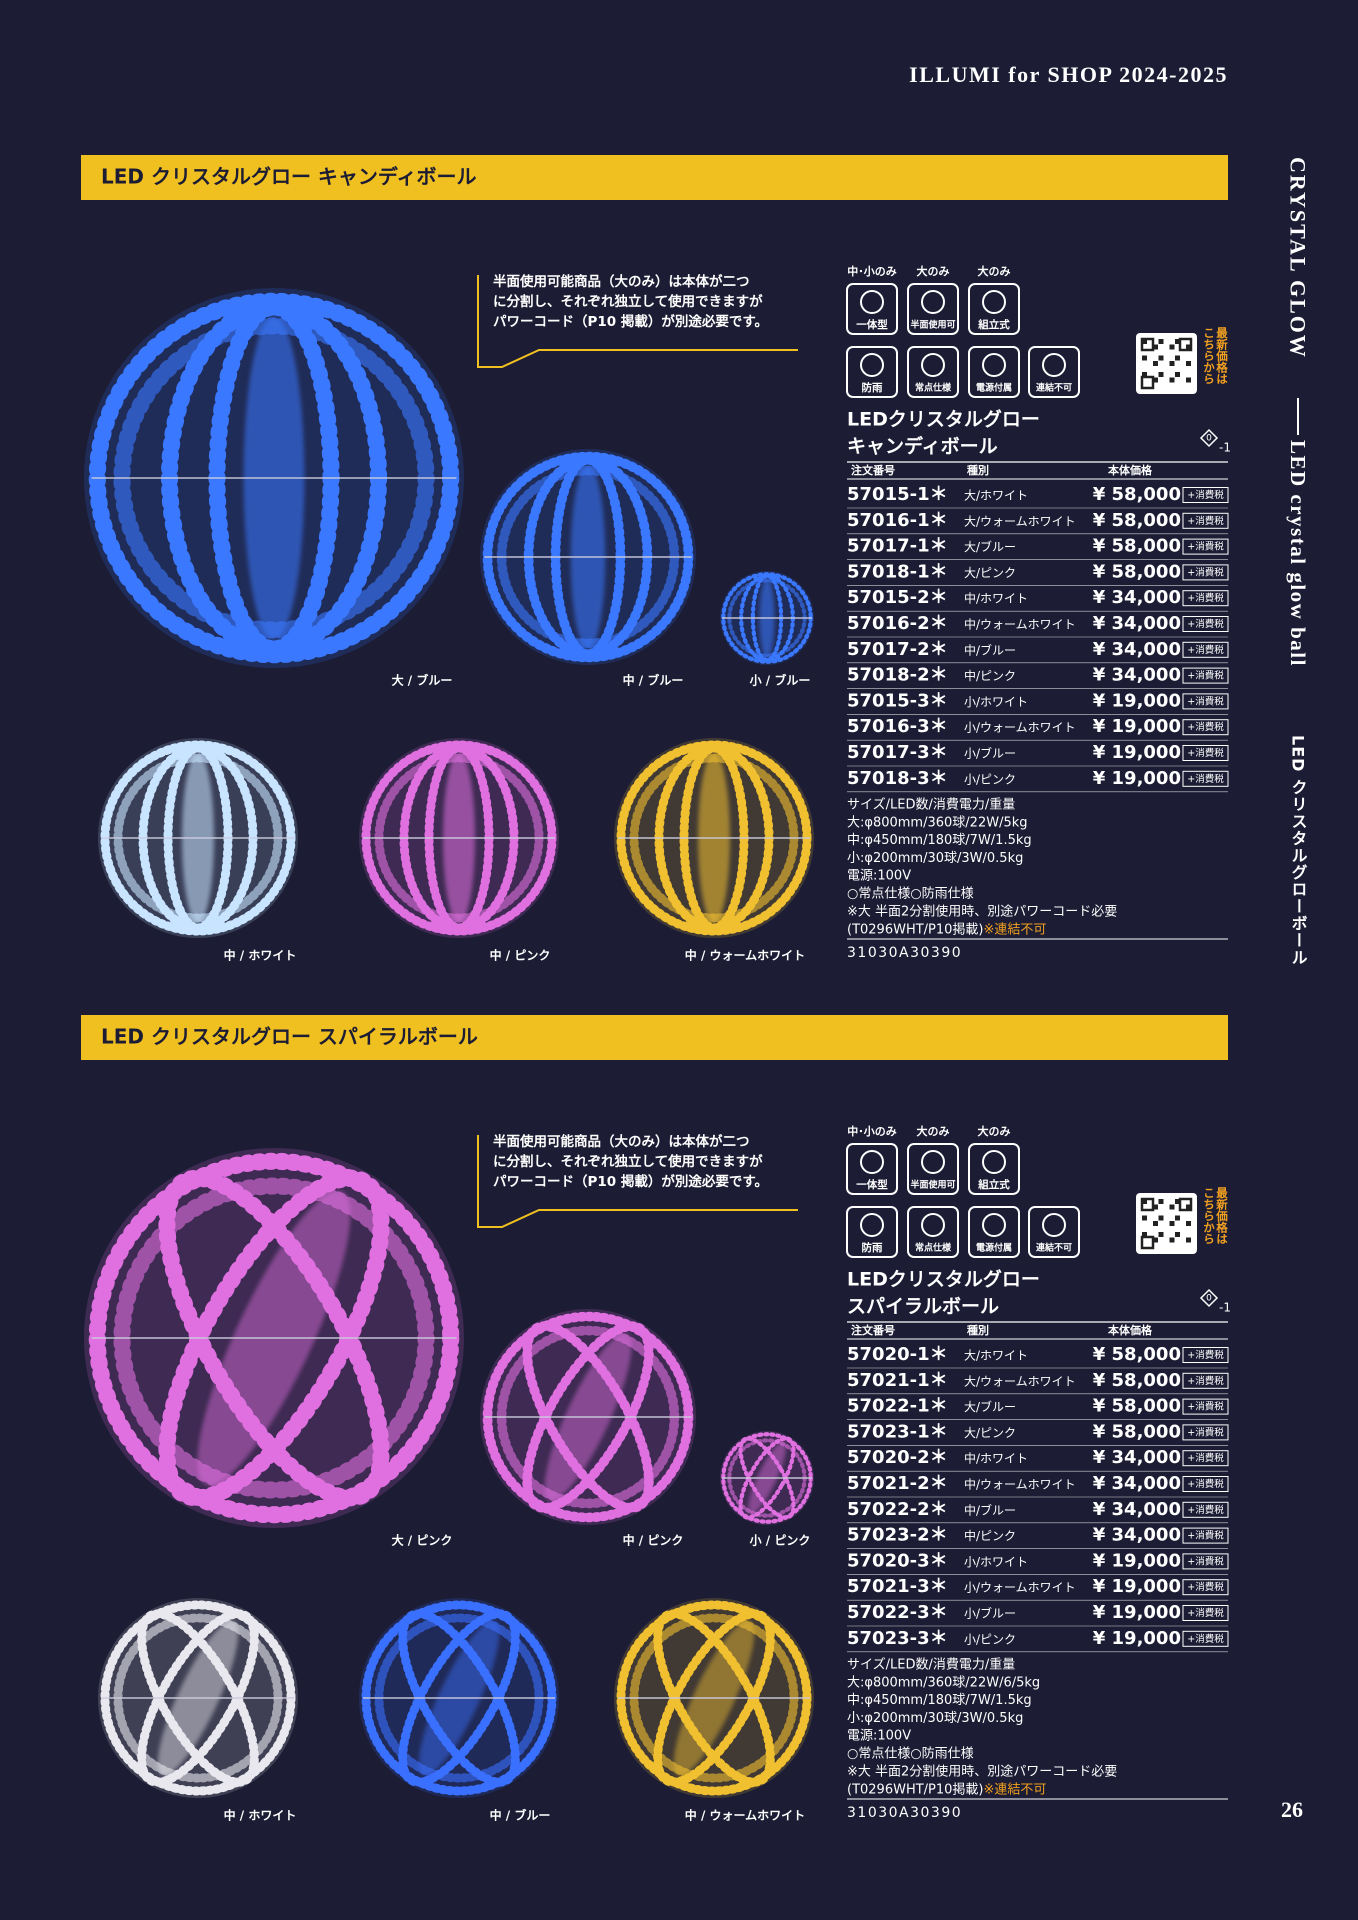 The image size is (1358, 1920). I want to click on photo-caption: 中 / ホワイト, so click(260, 1815).